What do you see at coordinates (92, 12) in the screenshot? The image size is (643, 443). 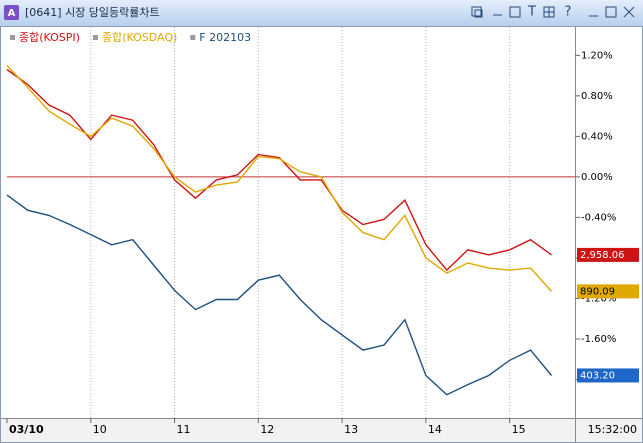 I see `window-title: [0641] 시장 당일등락률차트` at bounding box center [92, 12].